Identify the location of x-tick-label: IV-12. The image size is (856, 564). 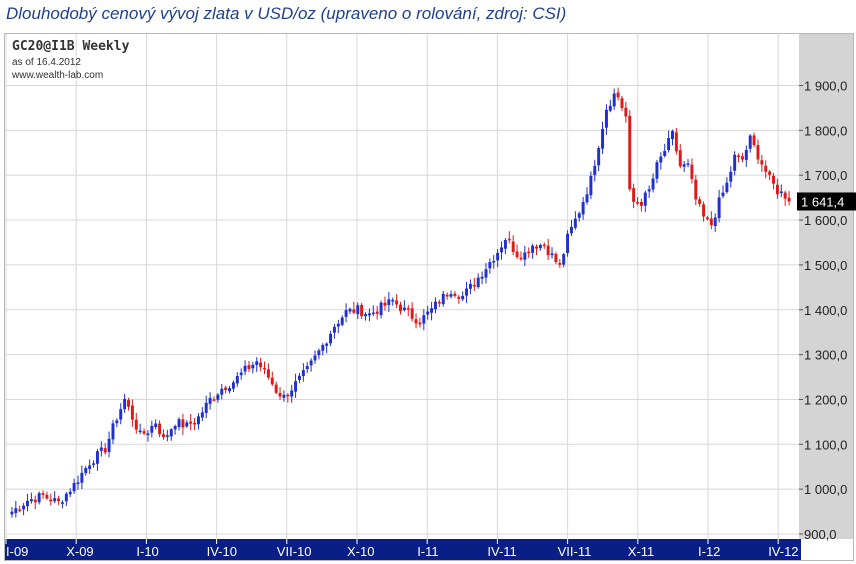
(783, 551).